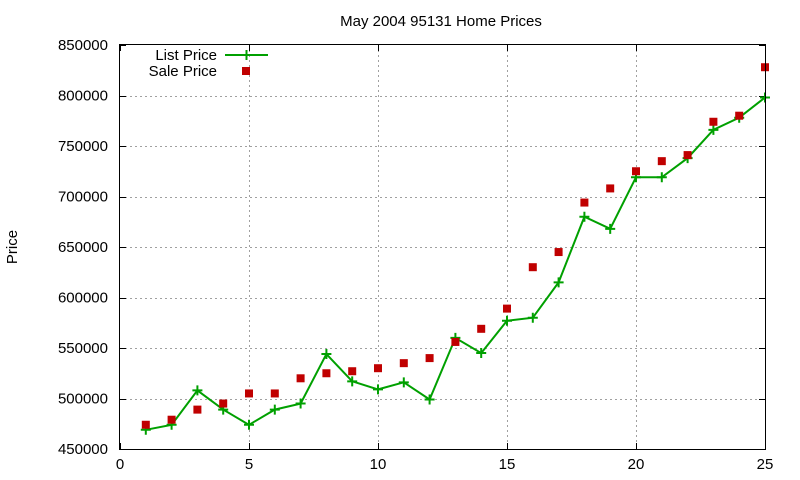 The width and height of the screenshot is (800, 480). I want to click on y-axis-label: Price, so click(12, 247).